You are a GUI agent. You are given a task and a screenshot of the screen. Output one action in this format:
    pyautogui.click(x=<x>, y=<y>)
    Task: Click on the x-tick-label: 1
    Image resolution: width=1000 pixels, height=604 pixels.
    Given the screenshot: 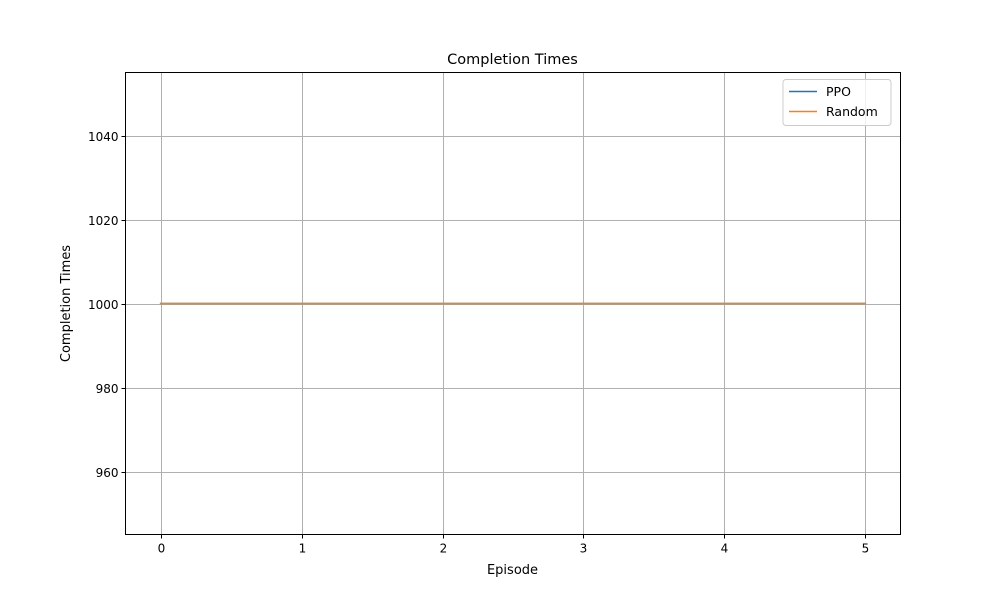 What is the action you would take?
    pyautogui.click(x=303, y=549)
    